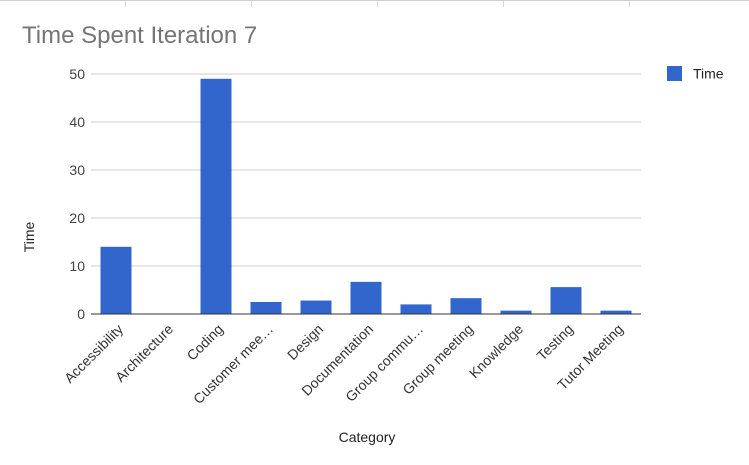 This screenshot has height=465, width=749. What do you see at coordinates (204, 342) in the screenshot?
I see `x-tick-label: Coding` at bounding box center [204, 342].